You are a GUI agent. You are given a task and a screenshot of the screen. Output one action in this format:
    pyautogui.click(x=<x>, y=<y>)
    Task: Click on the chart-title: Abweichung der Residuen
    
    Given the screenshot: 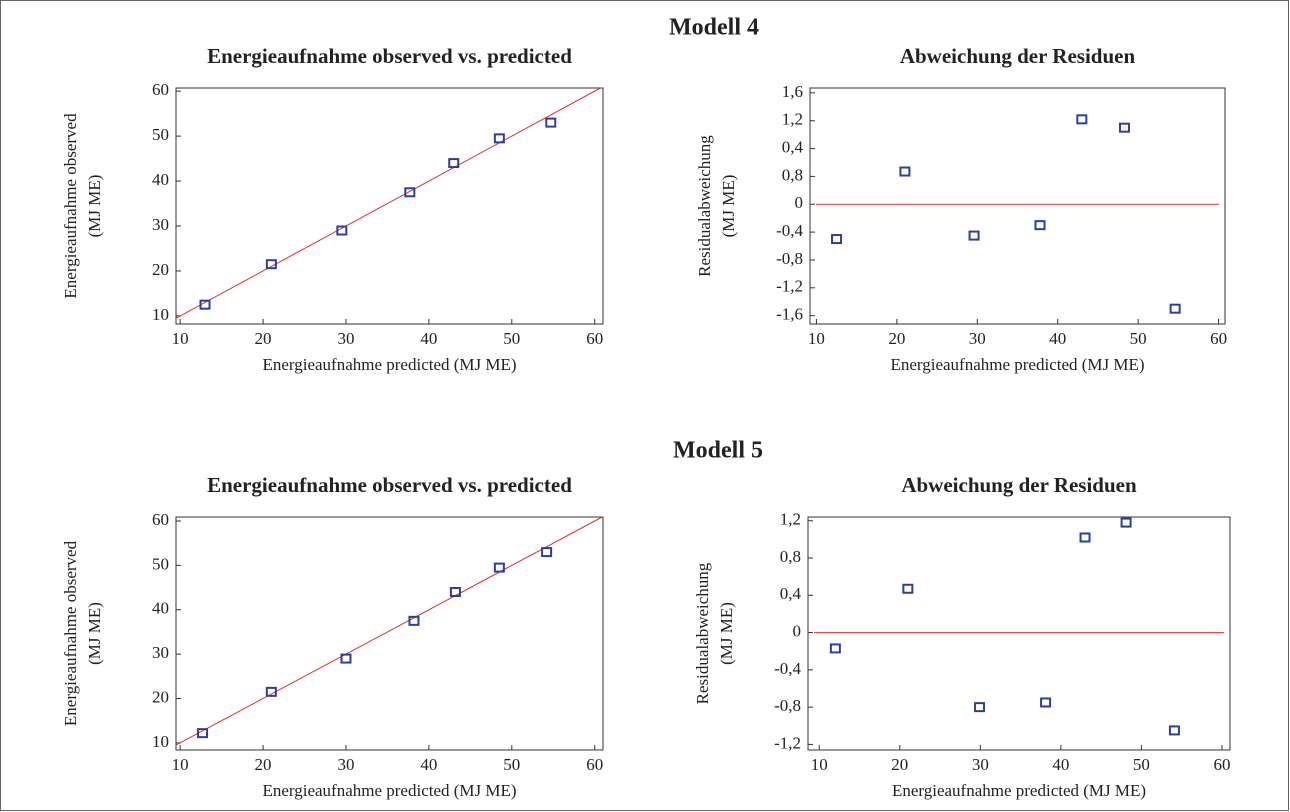 What is the action you would take?
    pyautogui.click(x=1019, y=485)
    